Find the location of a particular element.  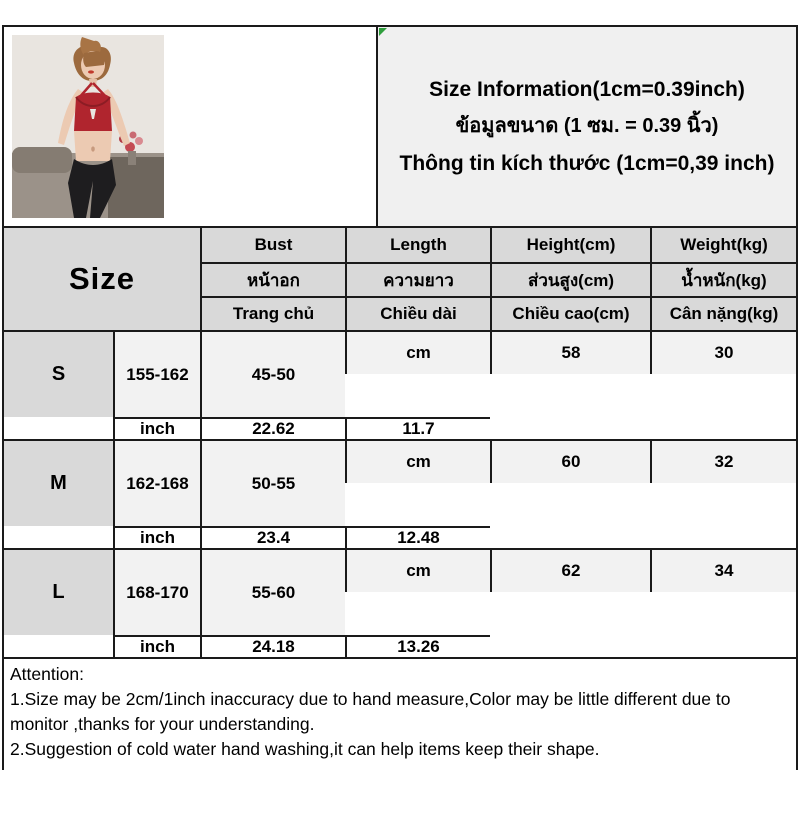

size-label-s: S is located at coordinates (58, 374).